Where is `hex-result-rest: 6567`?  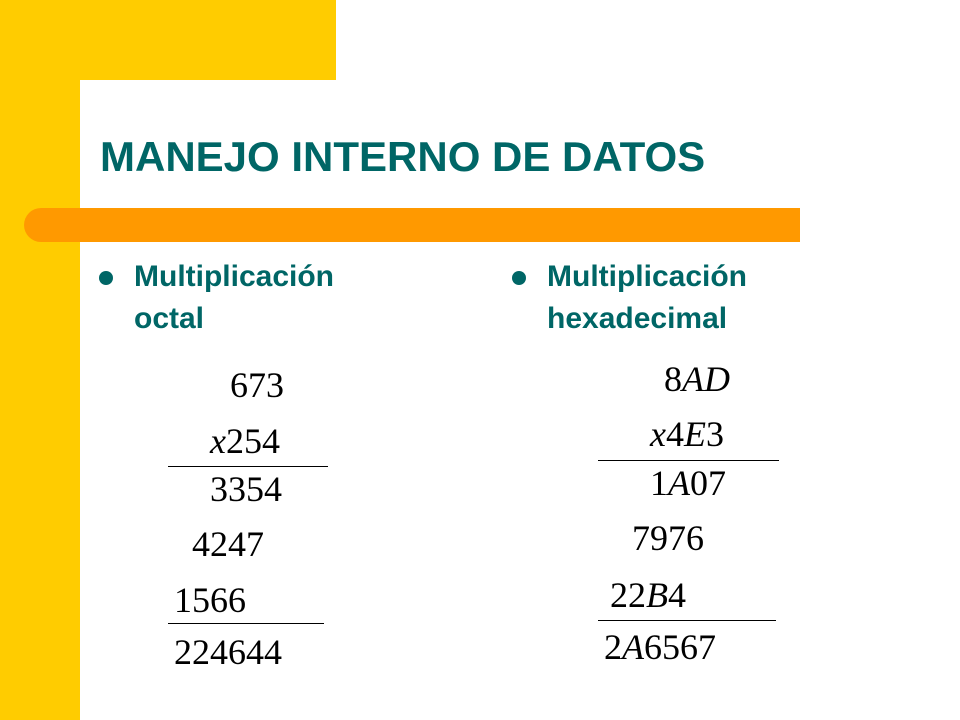
hex-result-rest: 6567 is located at coordinates (680, 647).